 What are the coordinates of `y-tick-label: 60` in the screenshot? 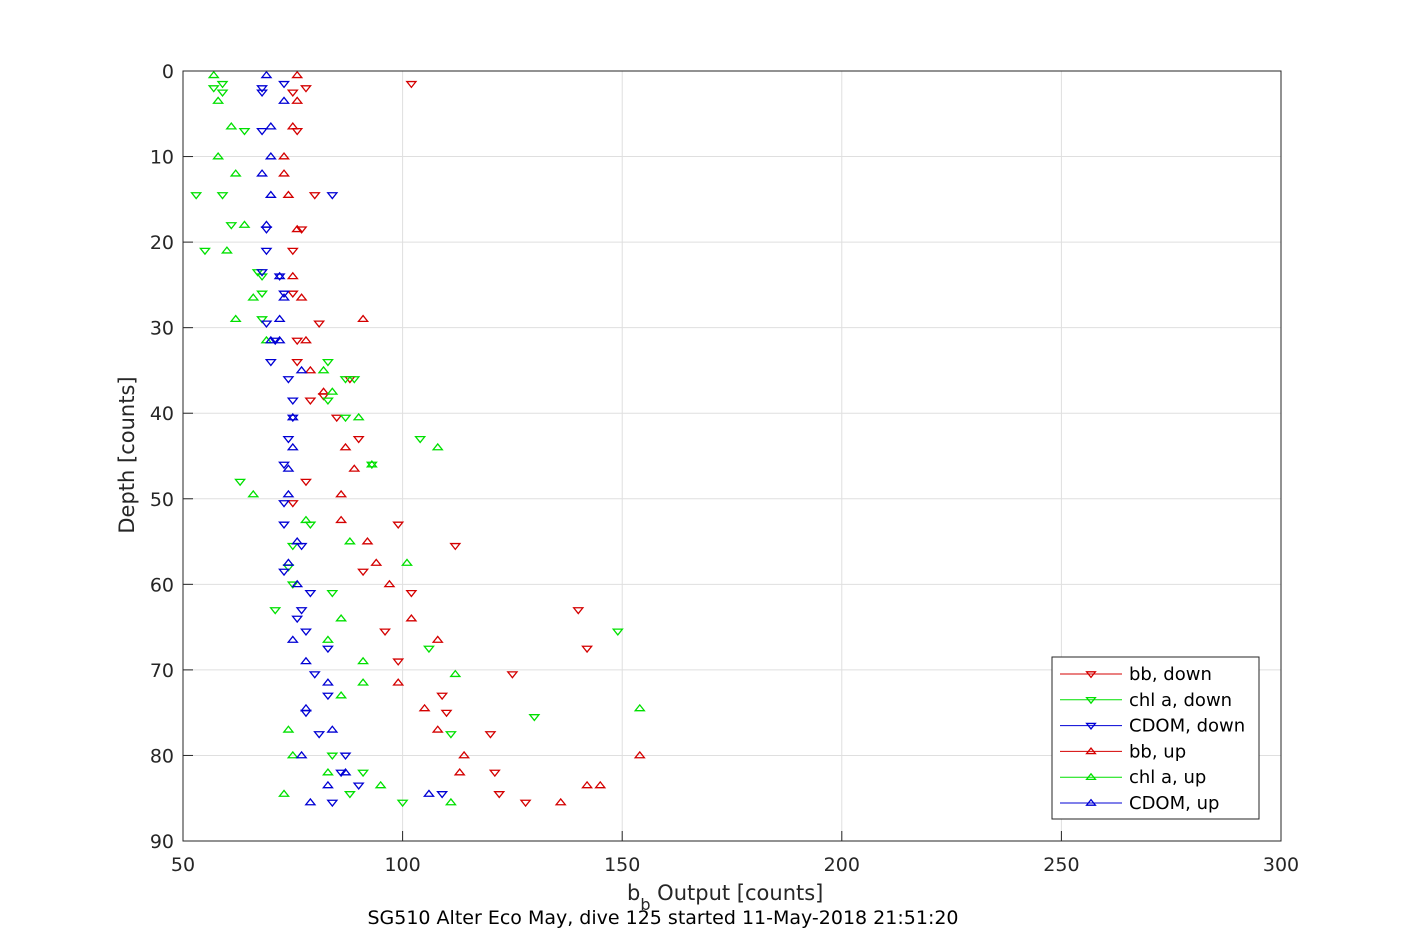 It's located at (162, 585).